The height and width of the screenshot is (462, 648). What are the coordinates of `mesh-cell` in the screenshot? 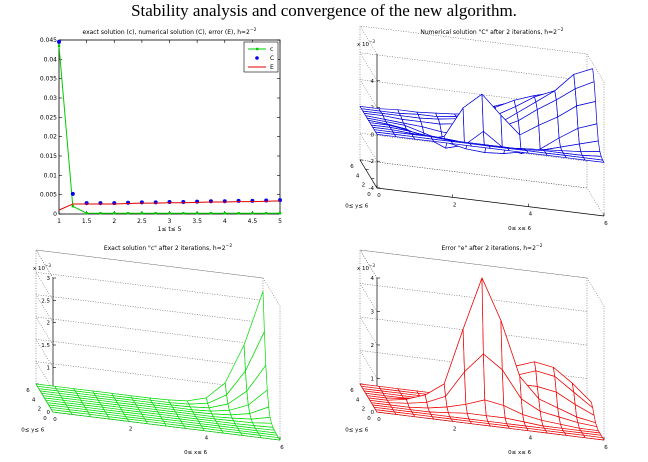 It's located at (270, 437).